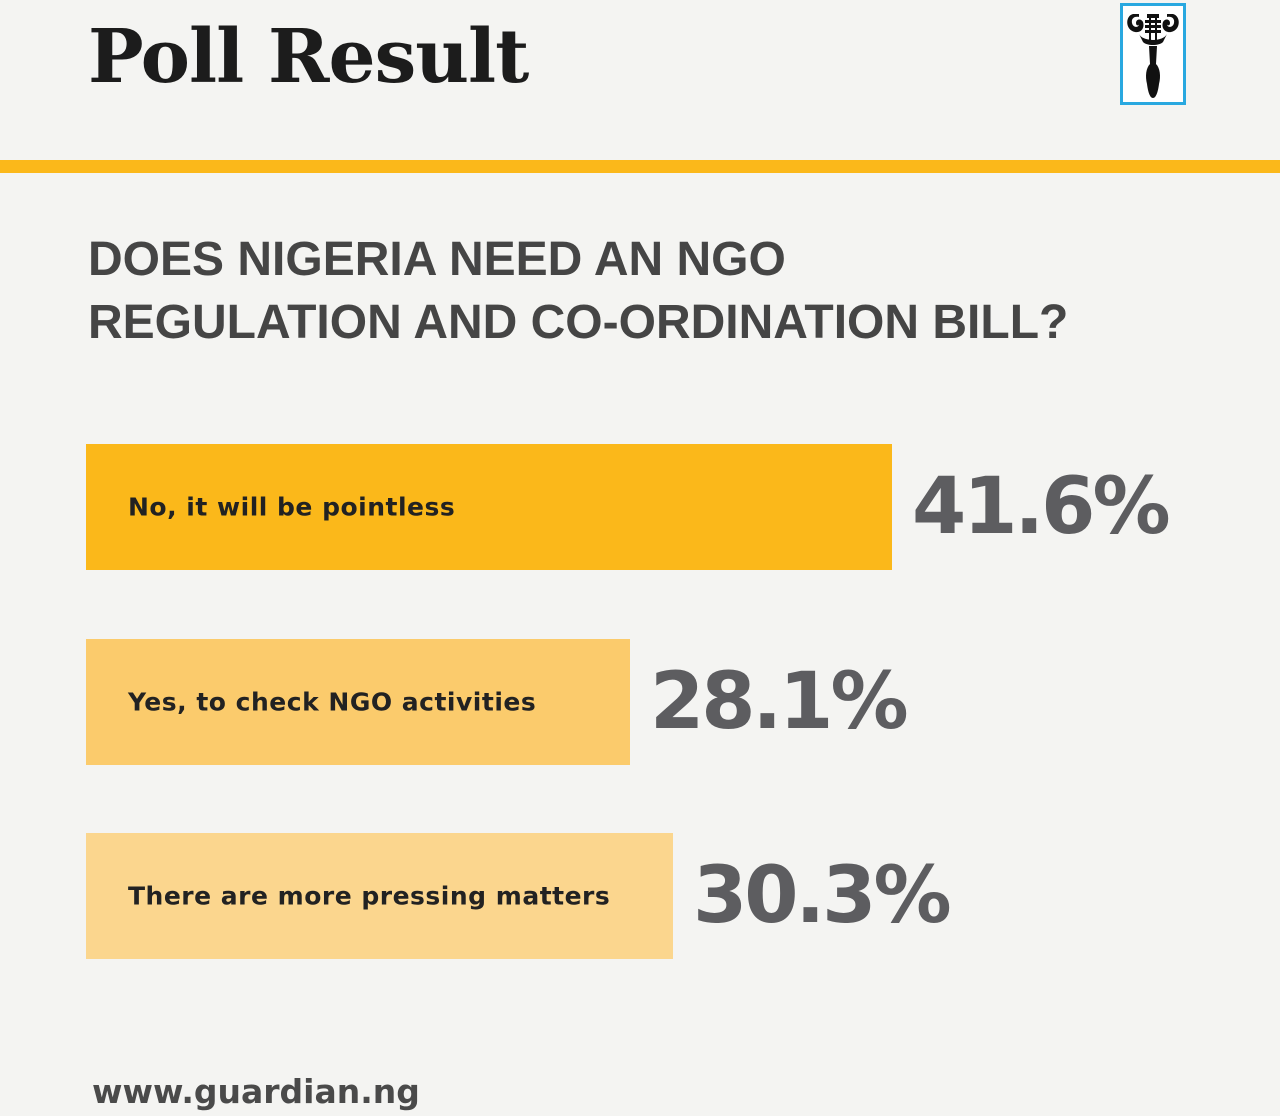 The image size is (1280, 1116). Describe the element at coordinates (332, 702) in the screenshot. I see `bar-option-2-label: Yes, to check NGO activities` at that location.